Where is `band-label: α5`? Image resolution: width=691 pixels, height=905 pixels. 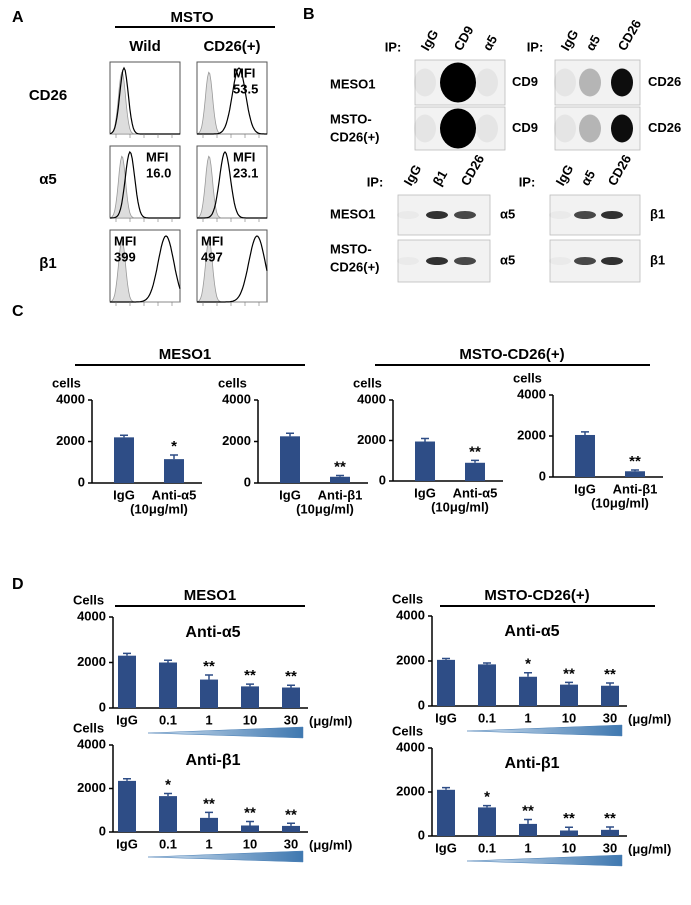
band-label: α5 is located at coordinates (507, 213).